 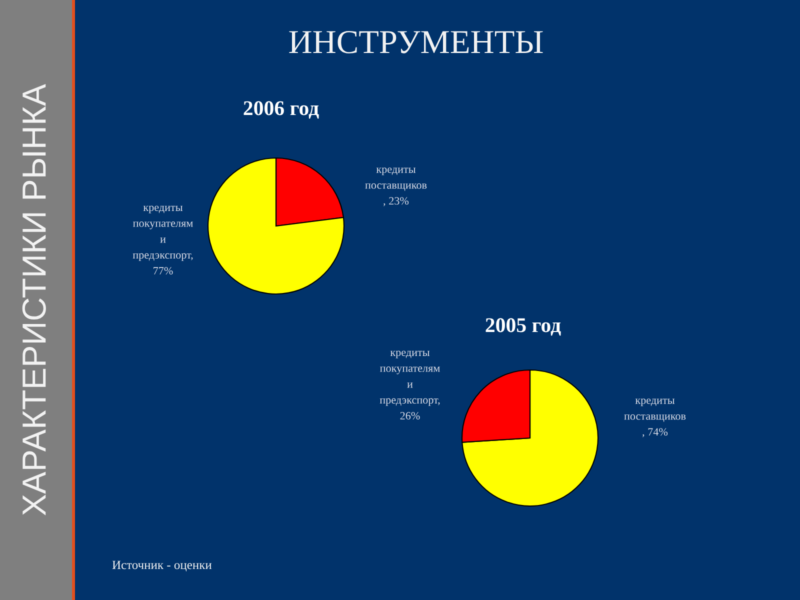 What do you see at coordinates (162, 240) in the screenshot?
I see `slice-label: кредиты покупателям и предэкспорт, 77%` at bounding box center [162, 240].